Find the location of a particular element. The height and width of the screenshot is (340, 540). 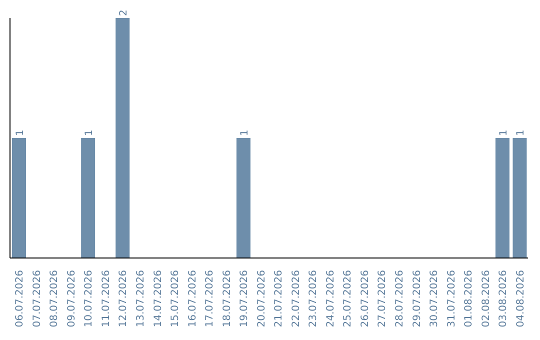

x-tick-label: 09.07.2026 is located at coordinates (72, 299).